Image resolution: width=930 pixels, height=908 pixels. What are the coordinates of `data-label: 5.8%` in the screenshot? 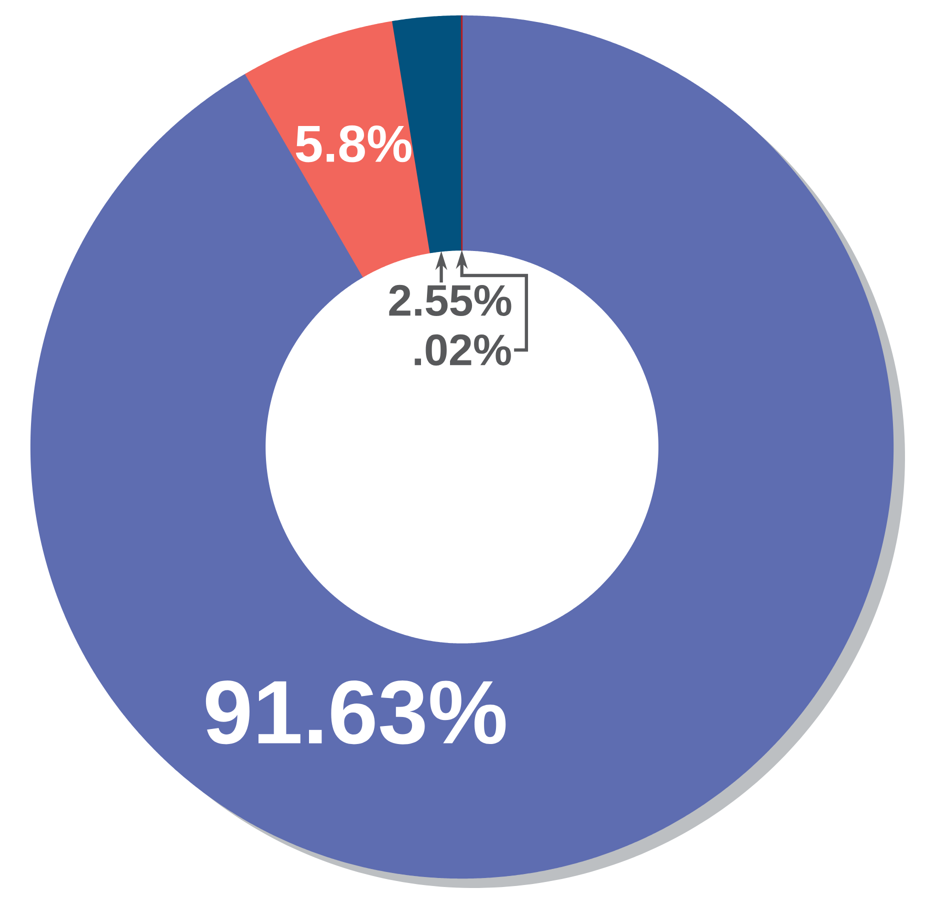 It's located at (354, 143).